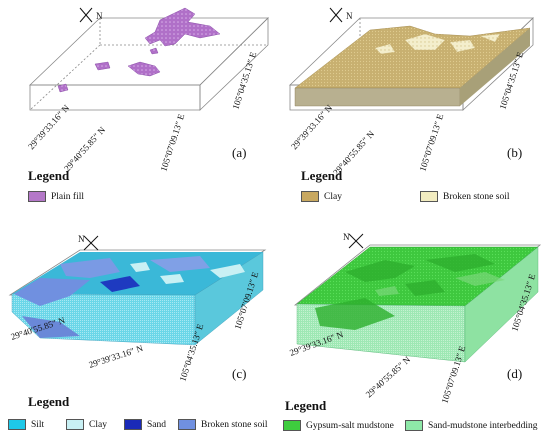 The height and width of the screenshot is (439, 550). I want to click on coord-lat-east: 29°39′33.16″ N, so click(116, 356).